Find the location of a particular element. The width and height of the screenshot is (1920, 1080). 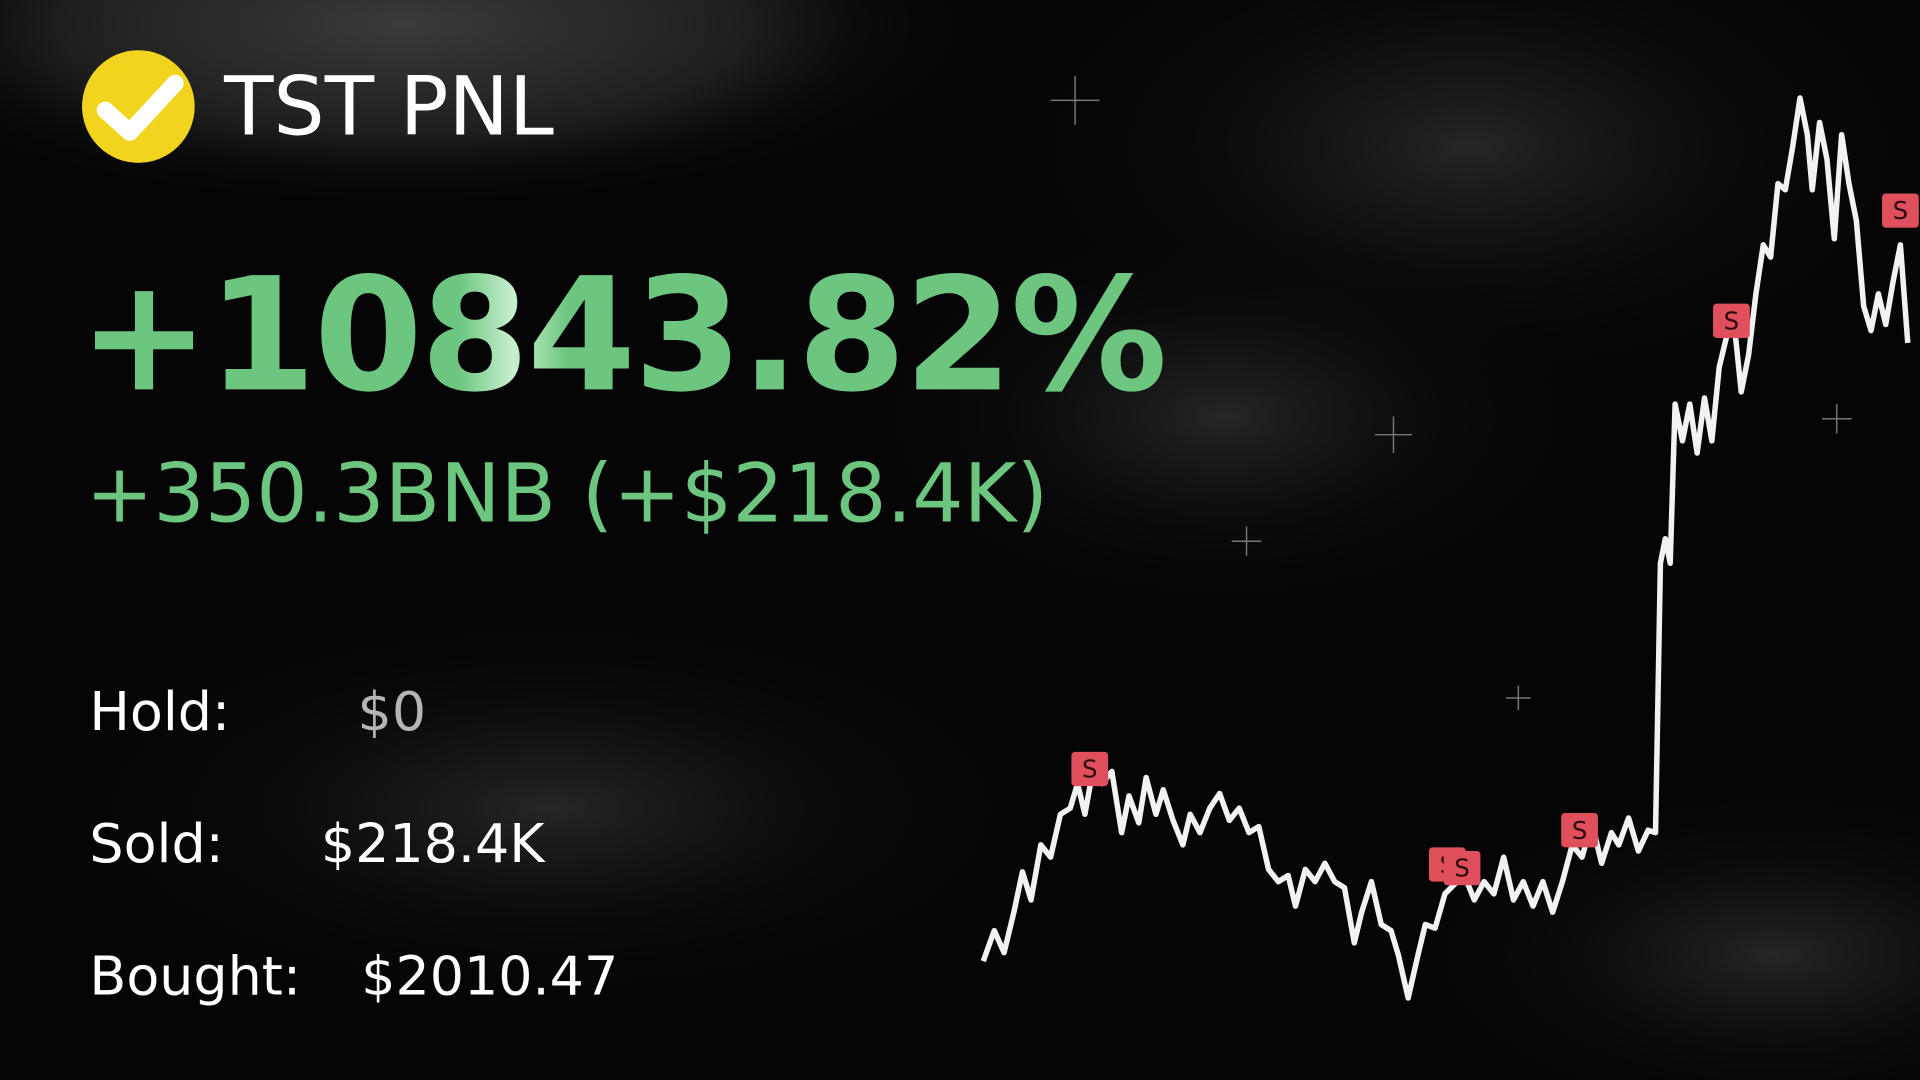

pnl-percent: +10843.82% is located at coordinates (621, 335).